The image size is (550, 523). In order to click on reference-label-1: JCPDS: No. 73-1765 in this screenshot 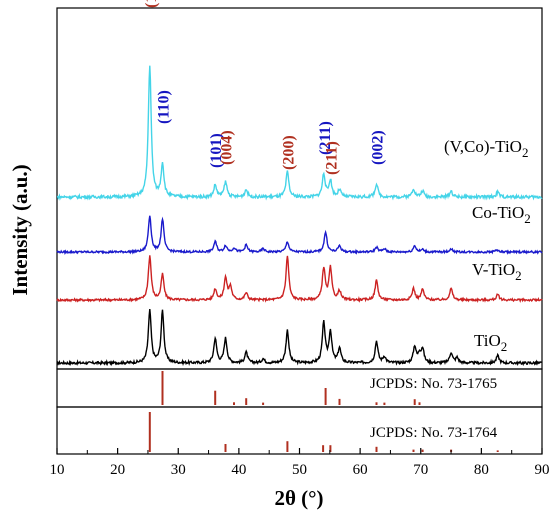, I will do `click(433, 384)`.